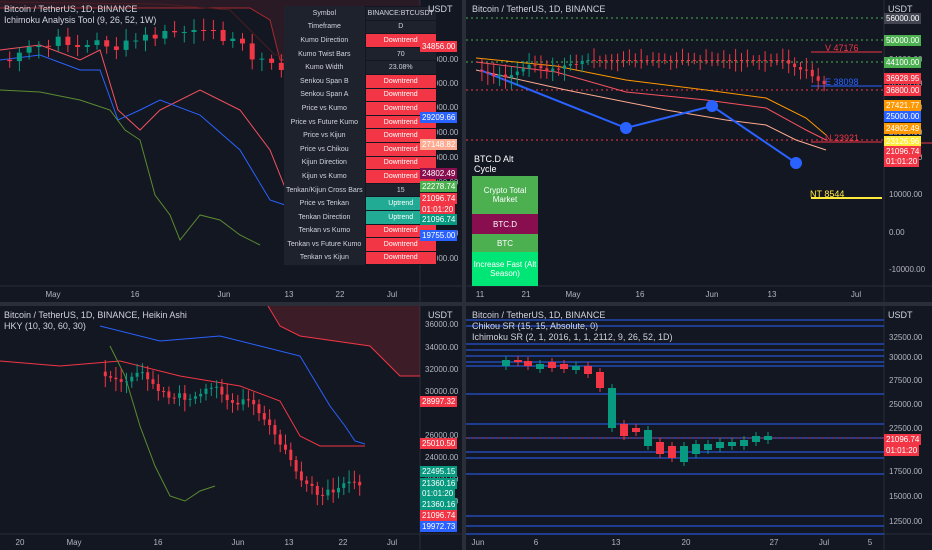  I want to click on table-row: Kumo Width 23.08%, so click(360, 67).